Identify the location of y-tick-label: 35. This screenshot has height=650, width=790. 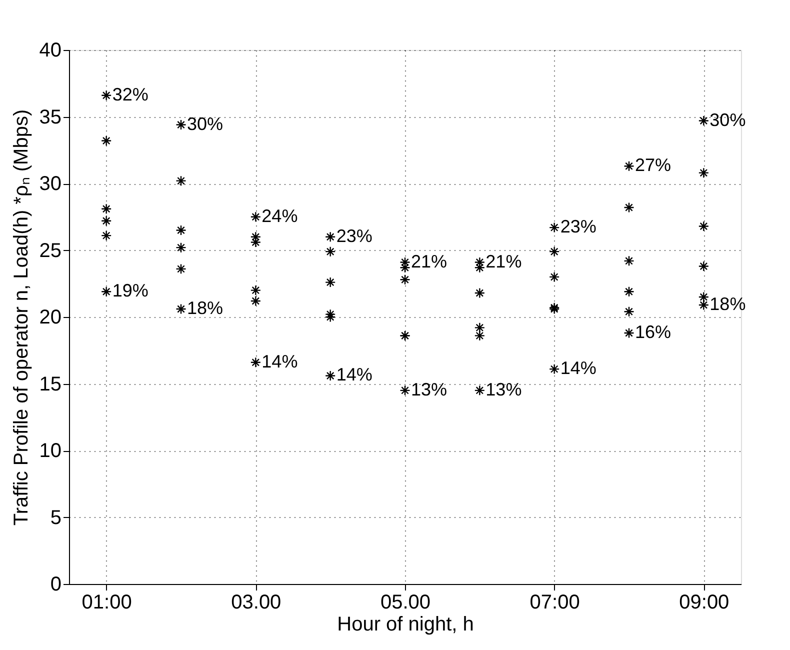
(50, 117).